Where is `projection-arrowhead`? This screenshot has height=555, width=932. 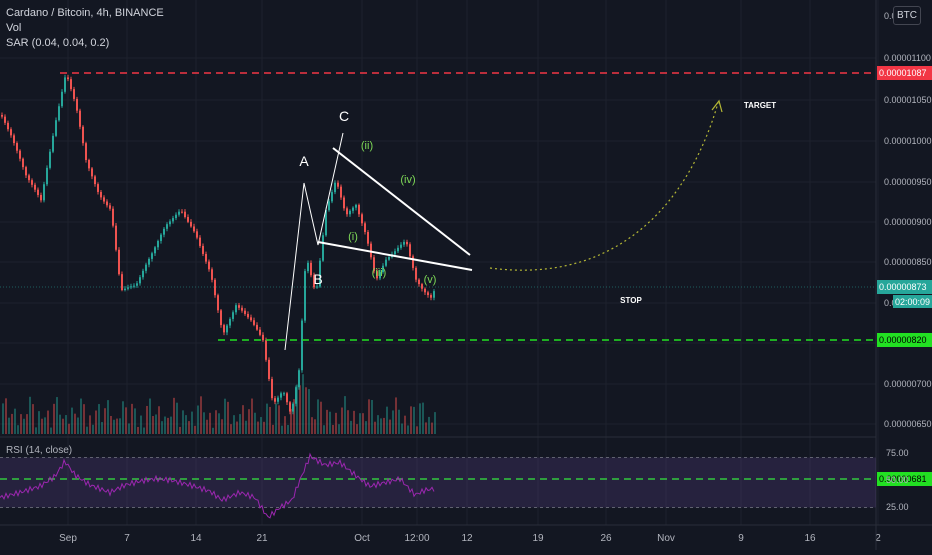
projection-arrowhead is located at coordinates (717, 106).